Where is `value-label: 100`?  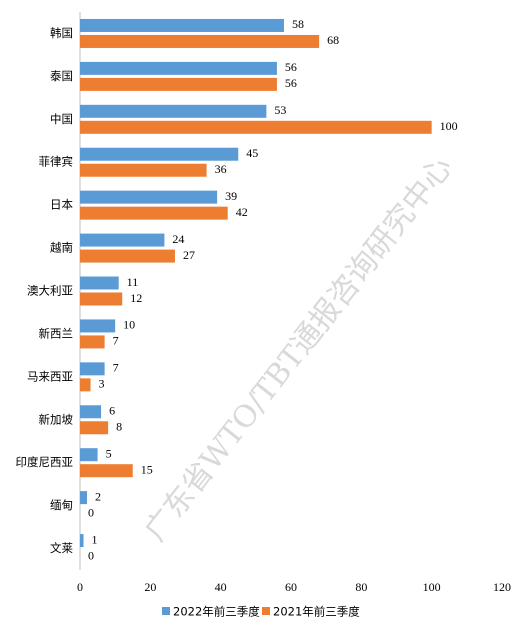 value-label: 100 is located at coordinates (449, 126).